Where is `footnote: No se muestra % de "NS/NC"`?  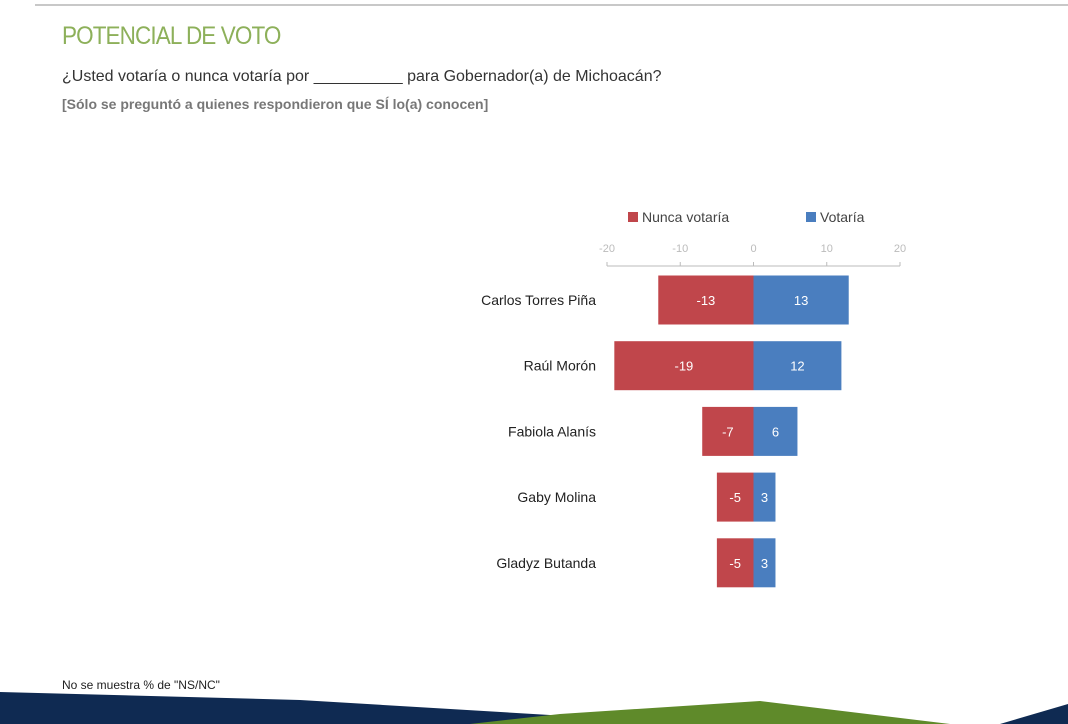 footnote: No se muestra % de "NS/NC" is located at coordinates (141, 685).